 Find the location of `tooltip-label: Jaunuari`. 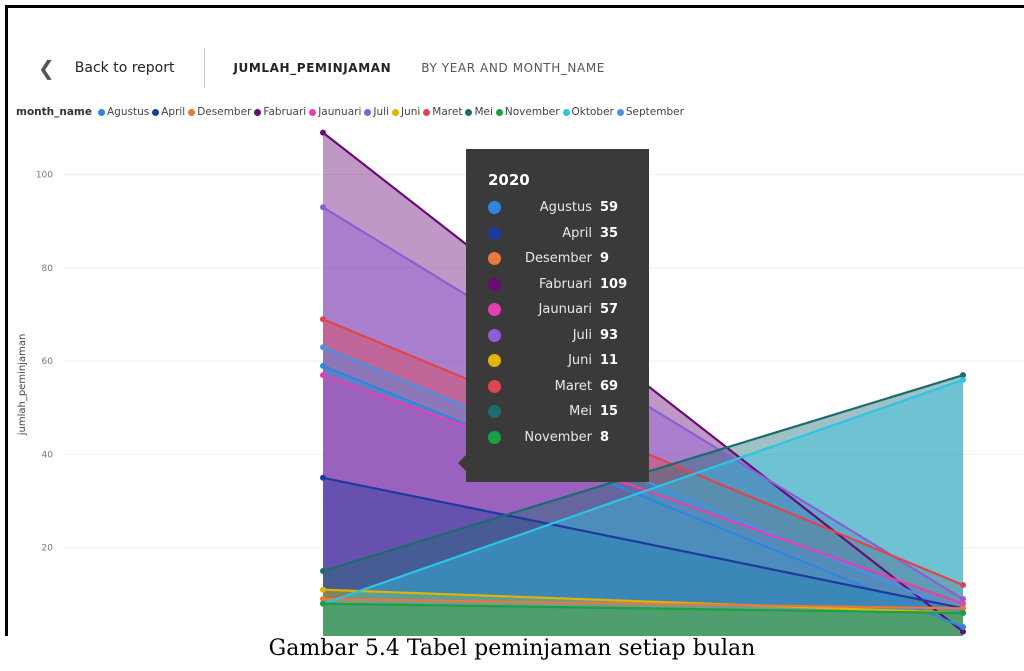

tooltip-label: Jaunuari is located at coordinates (565, 310).